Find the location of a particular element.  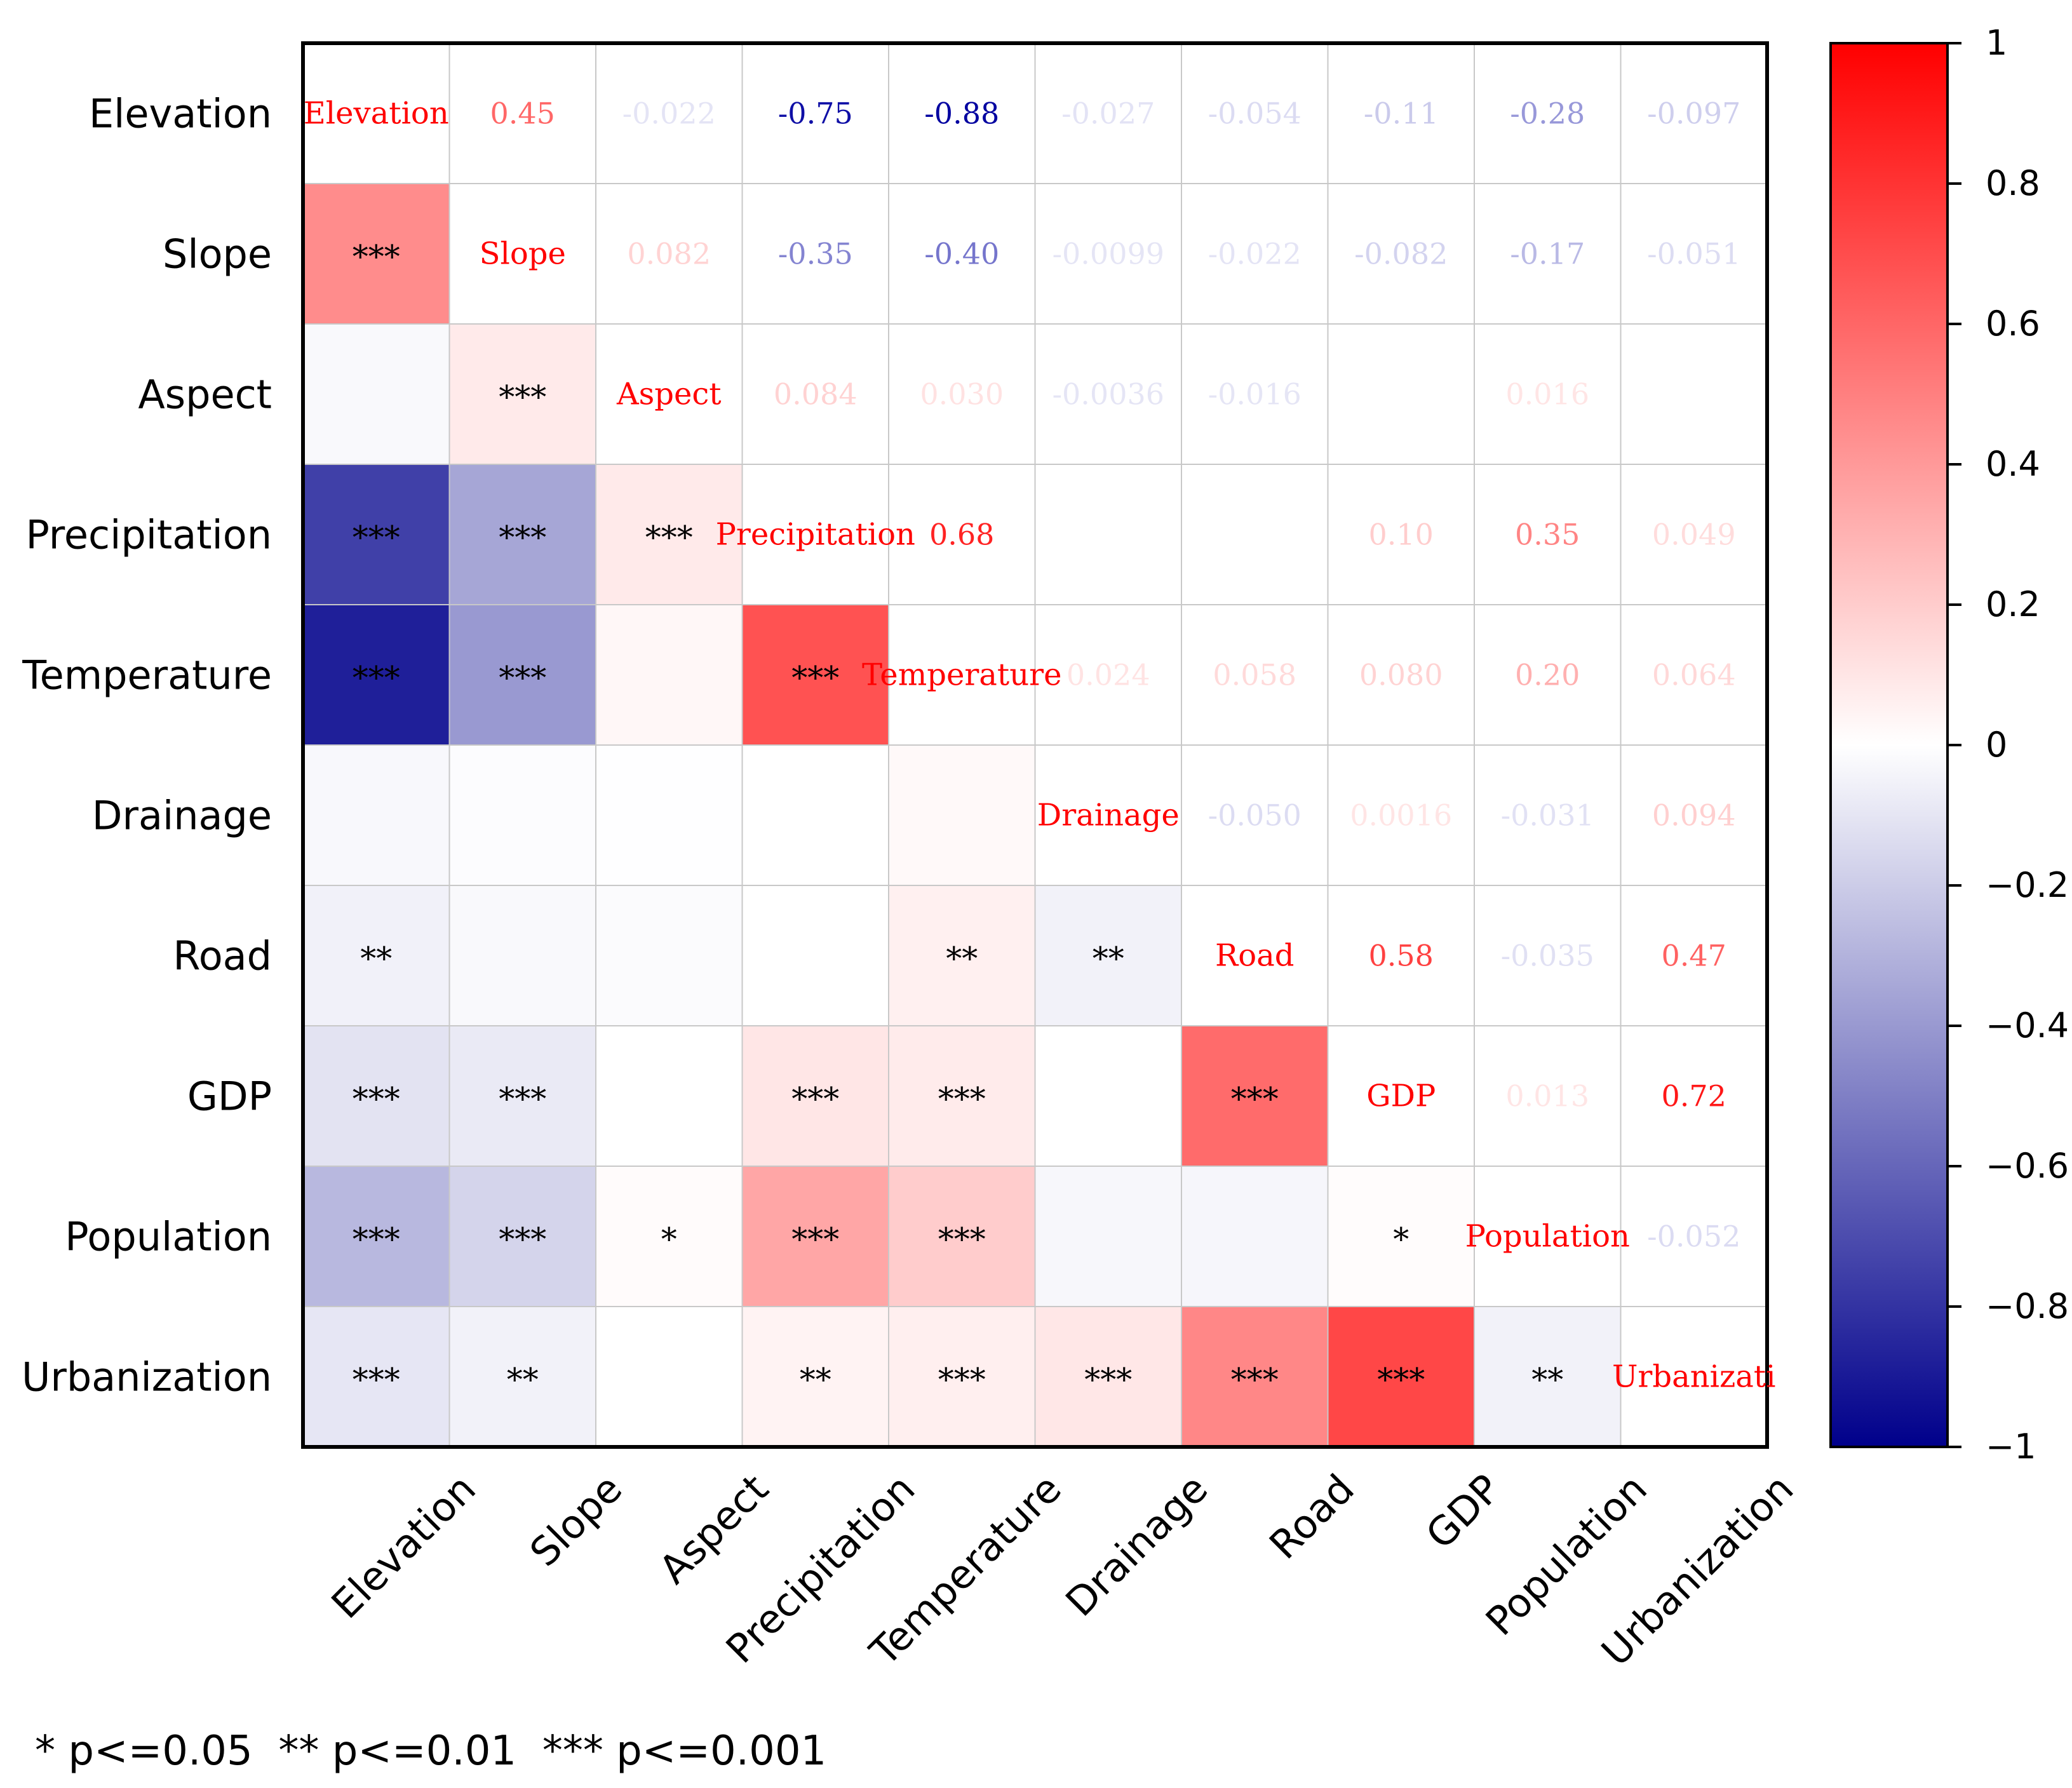

diagonal-label: Urbanizati is located at coordinates (1694, 1377).